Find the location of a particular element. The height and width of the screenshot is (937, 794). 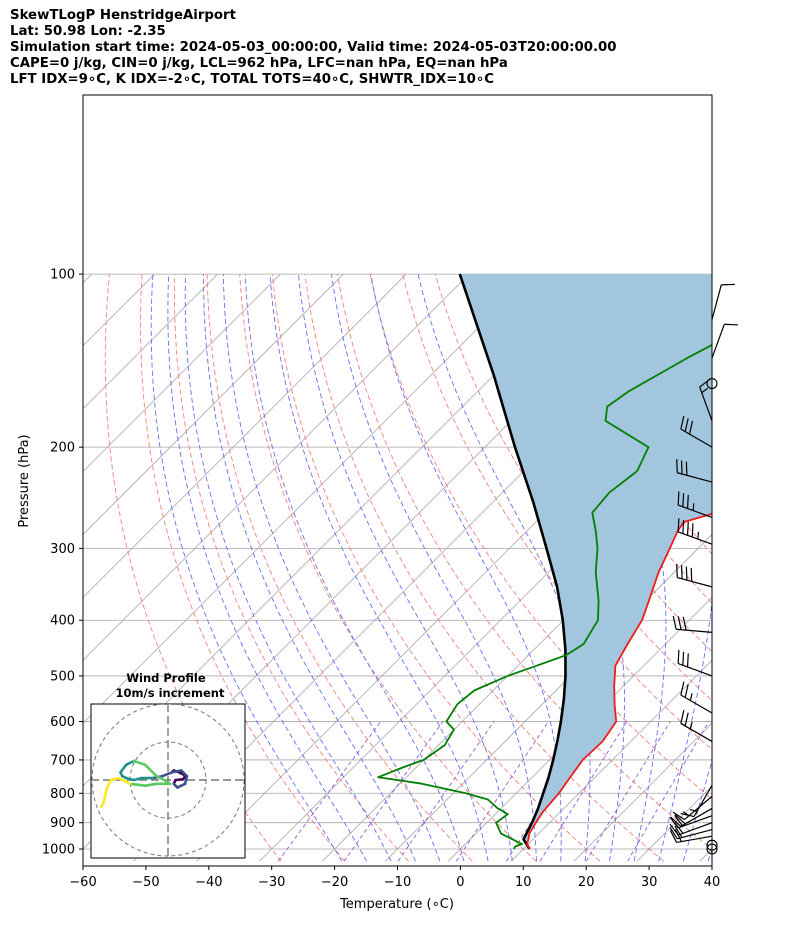

x-axis: −60 −50 −40 −30 −20 −10 0 10 20 30 40 is located at coordinates (394, 878).